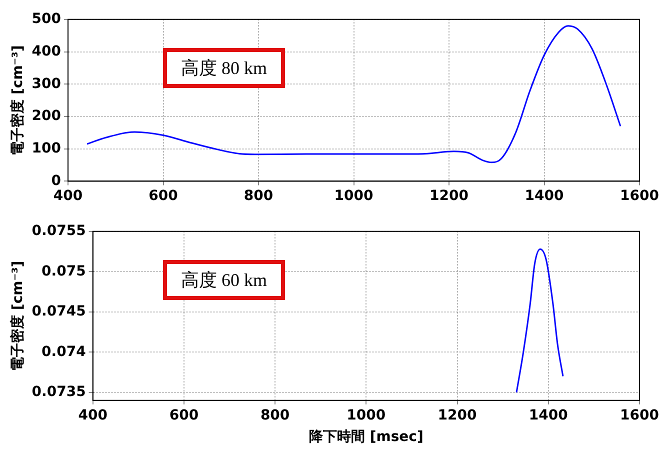 This screenshot has width=670, height=454. I want to click on y-tick-label: 400, so click(47, 51).